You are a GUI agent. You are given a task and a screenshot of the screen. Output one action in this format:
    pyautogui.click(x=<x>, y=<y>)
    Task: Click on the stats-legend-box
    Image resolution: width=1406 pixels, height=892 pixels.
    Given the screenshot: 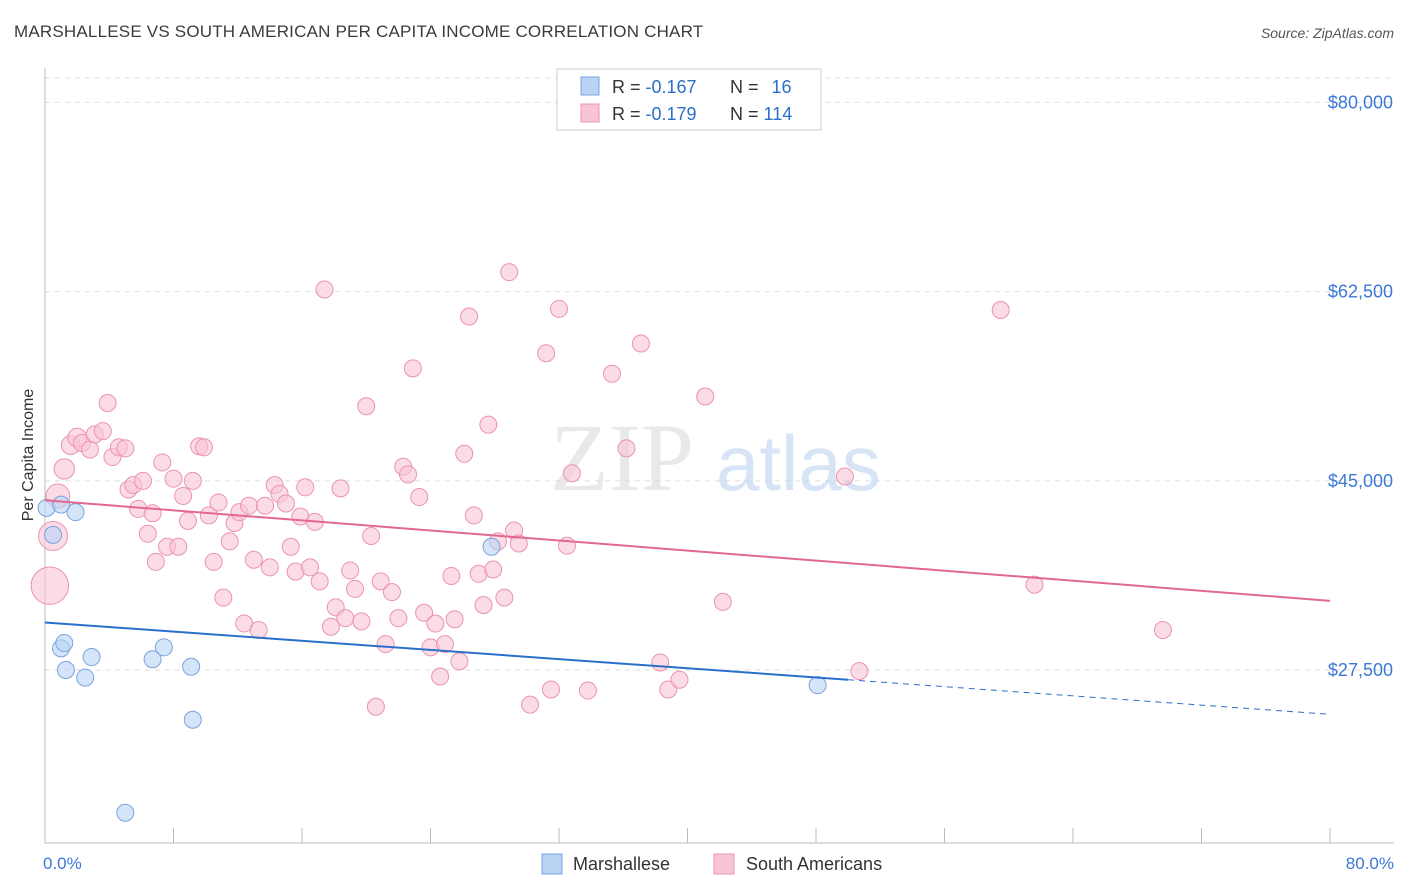 What is the action you would take?
    pyautogui.click(x=689, y=99)
    